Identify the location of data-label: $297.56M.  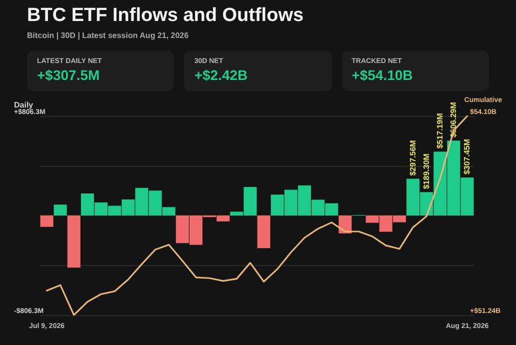
(413, 158).